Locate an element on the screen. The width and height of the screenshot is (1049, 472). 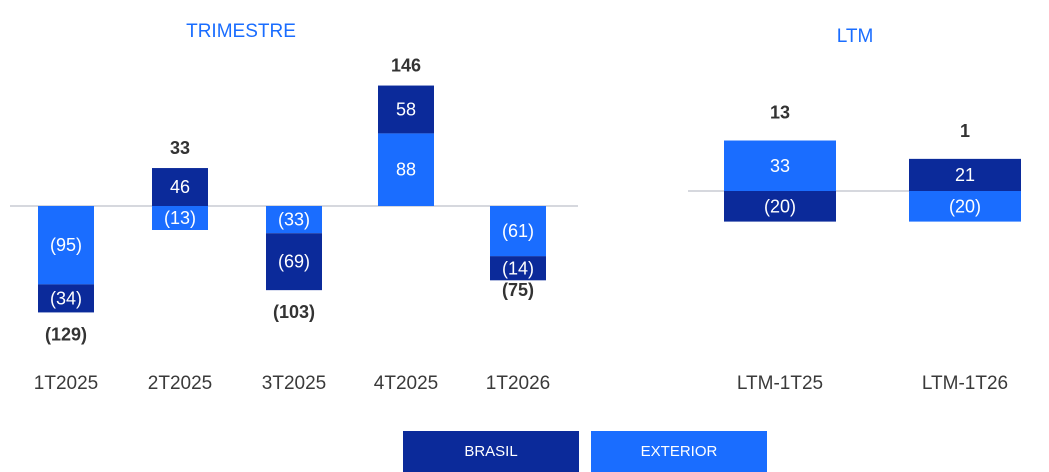
bar-brasil-ltm-1t26 is located at coordinates (965, 174).